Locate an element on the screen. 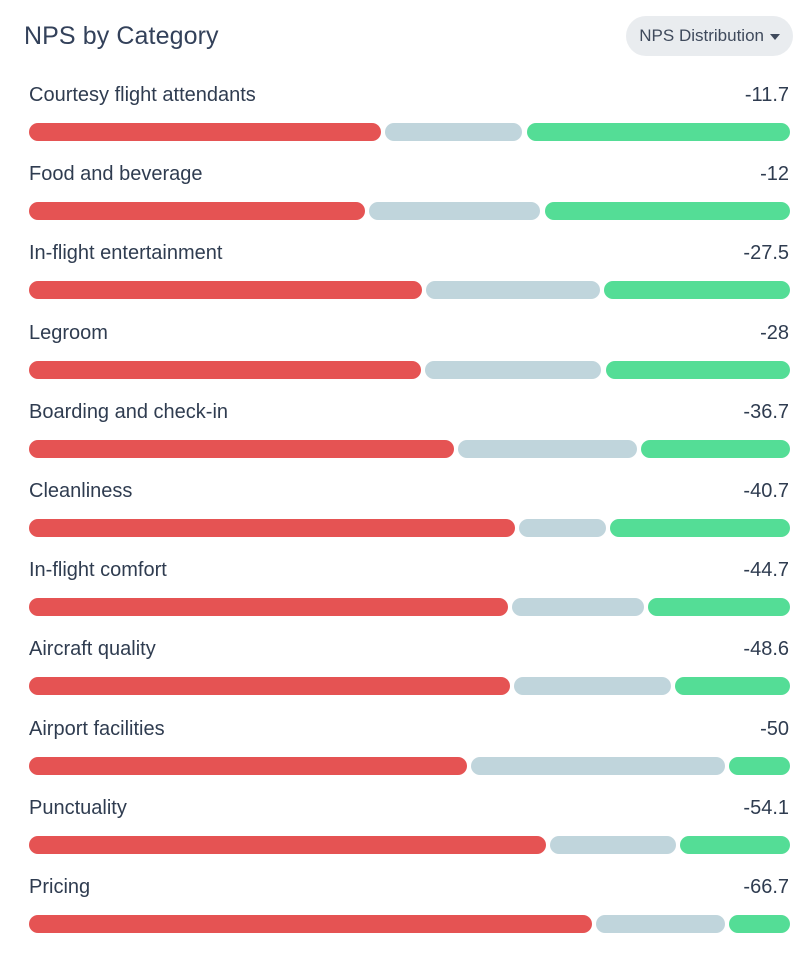 The image size is (798, 958). category-label: Boarding and check-in is located at coordinates (129, 411).